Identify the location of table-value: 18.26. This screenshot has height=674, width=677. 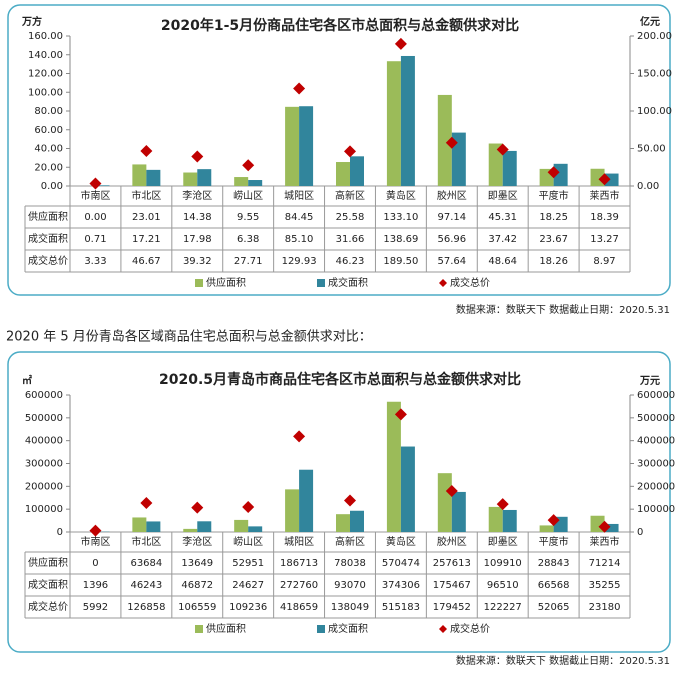
(553, 261).